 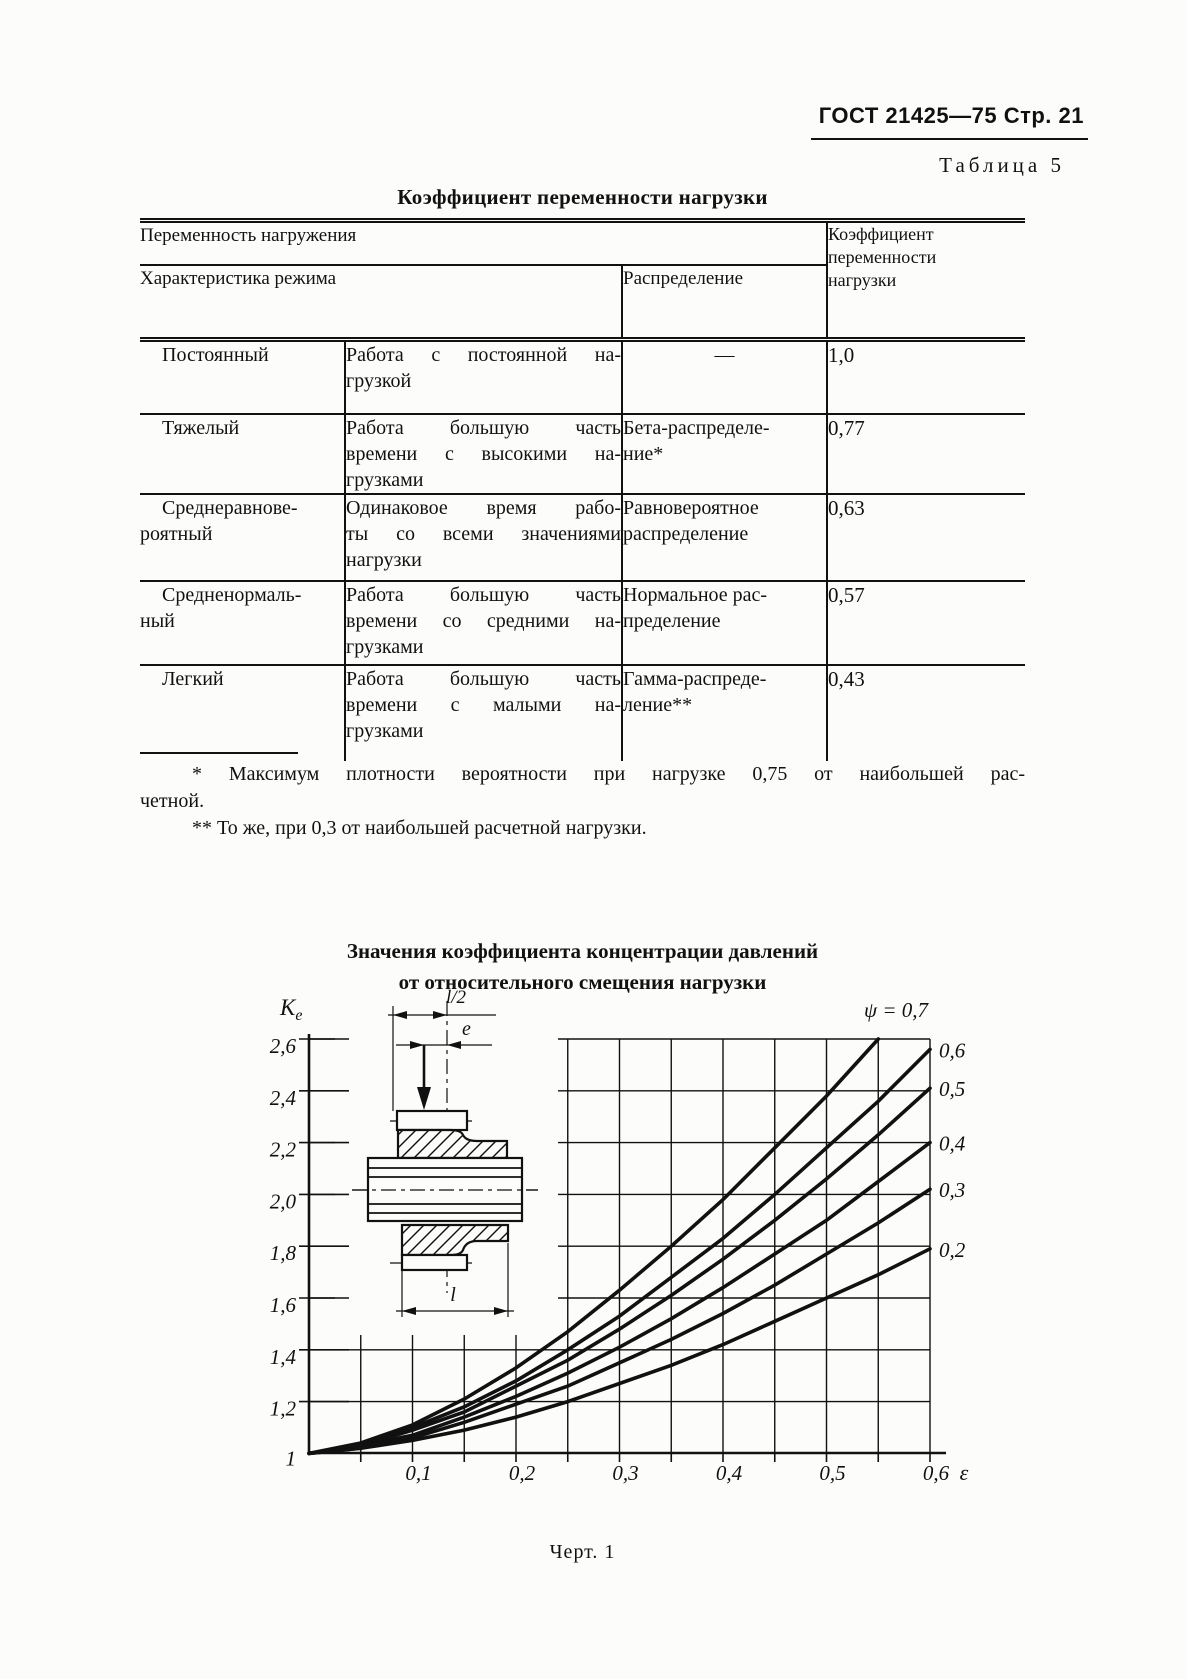 I want to click on x-tick-label: 0,1, so click(x=418, y=1473).